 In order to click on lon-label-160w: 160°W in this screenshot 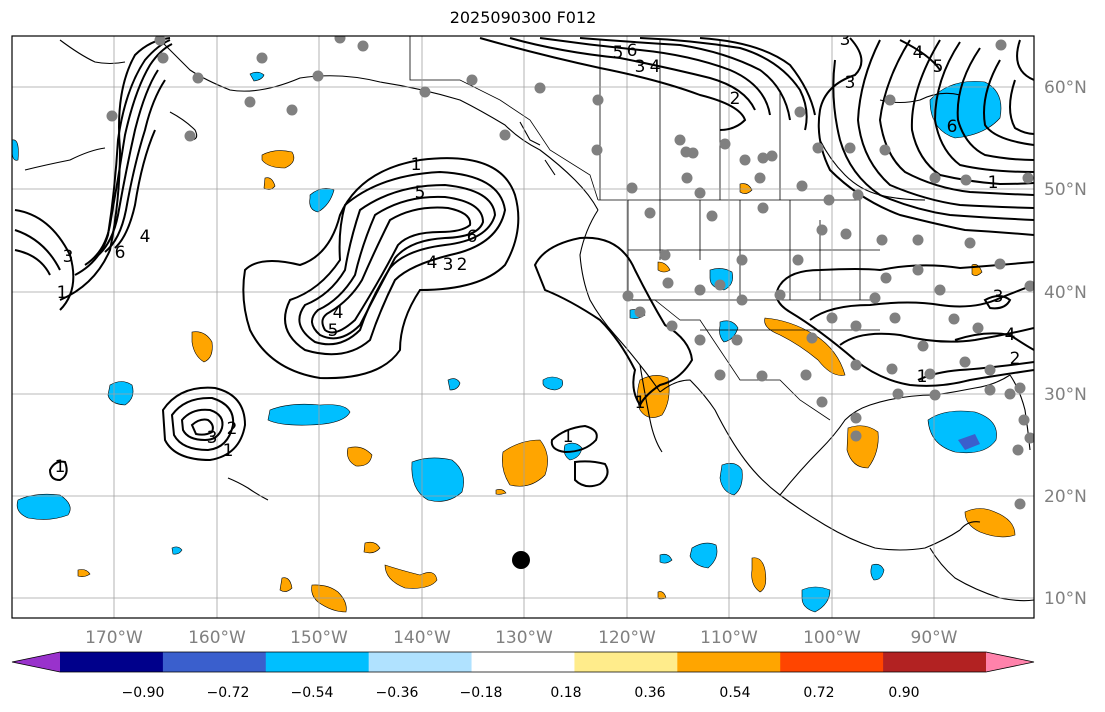, I will do `click(217, 638)`.